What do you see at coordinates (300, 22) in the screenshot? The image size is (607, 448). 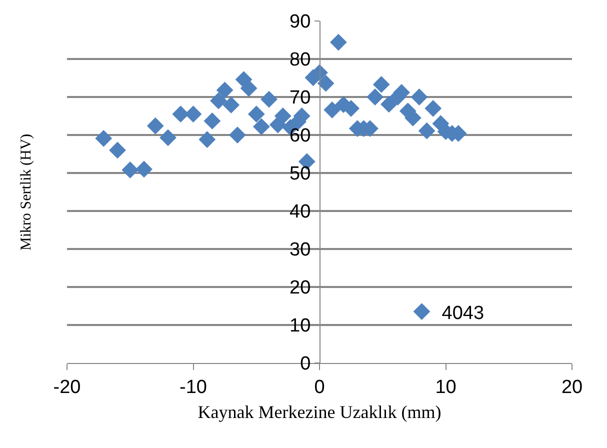 I see `y-tick-label: 90` at bounding box center [300, 22].